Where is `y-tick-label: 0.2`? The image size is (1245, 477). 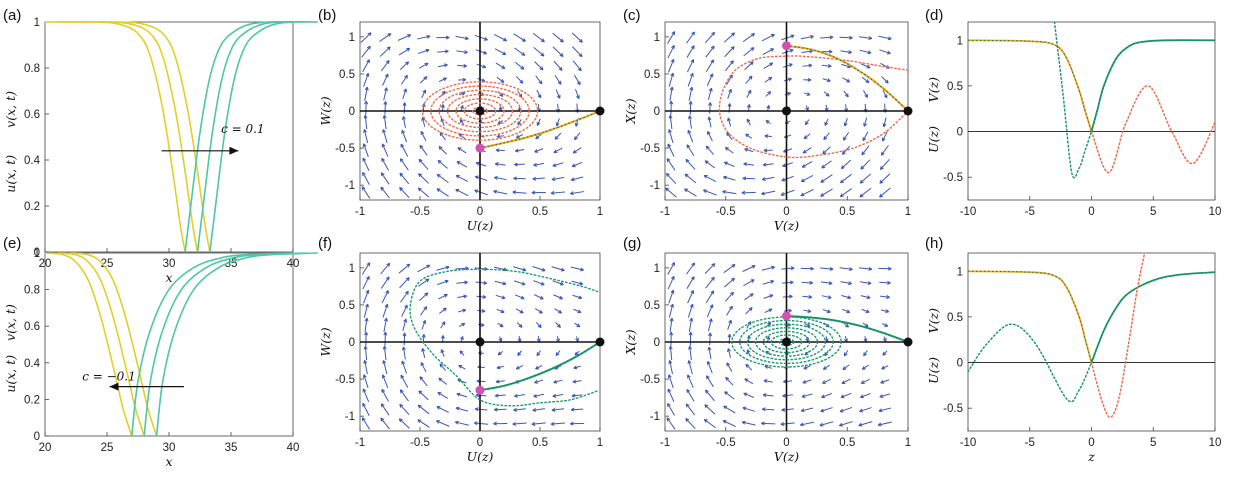 y-tick-label: 0.2 is located at coordinates (32, 207).